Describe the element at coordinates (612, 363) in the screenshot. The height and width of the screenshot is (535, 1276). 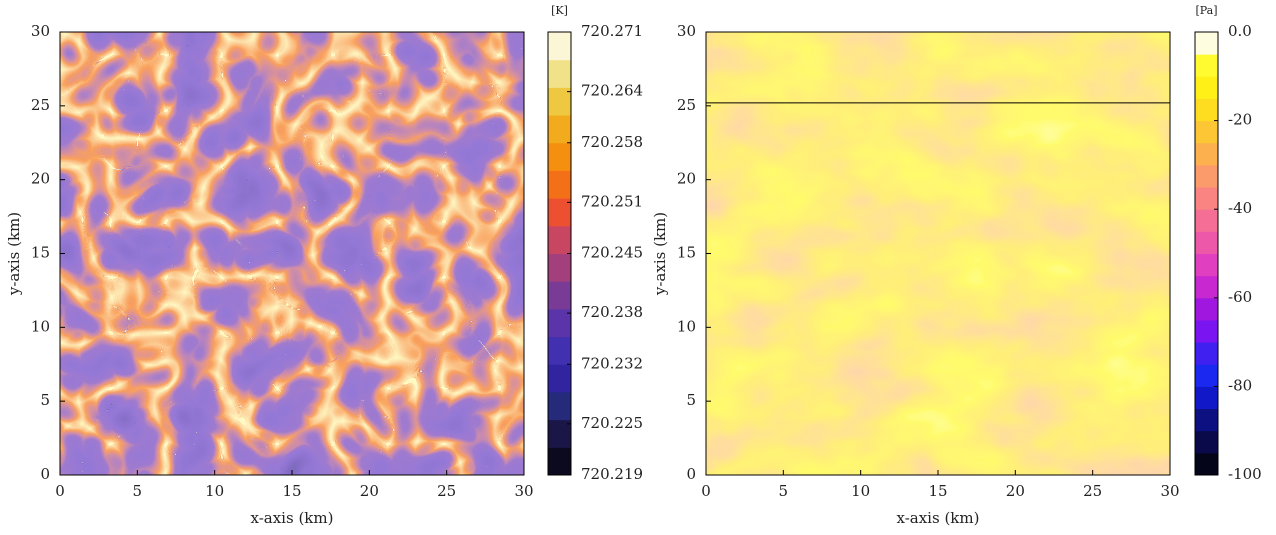
I see `colorbar-tick-label: 720.232` at that location.